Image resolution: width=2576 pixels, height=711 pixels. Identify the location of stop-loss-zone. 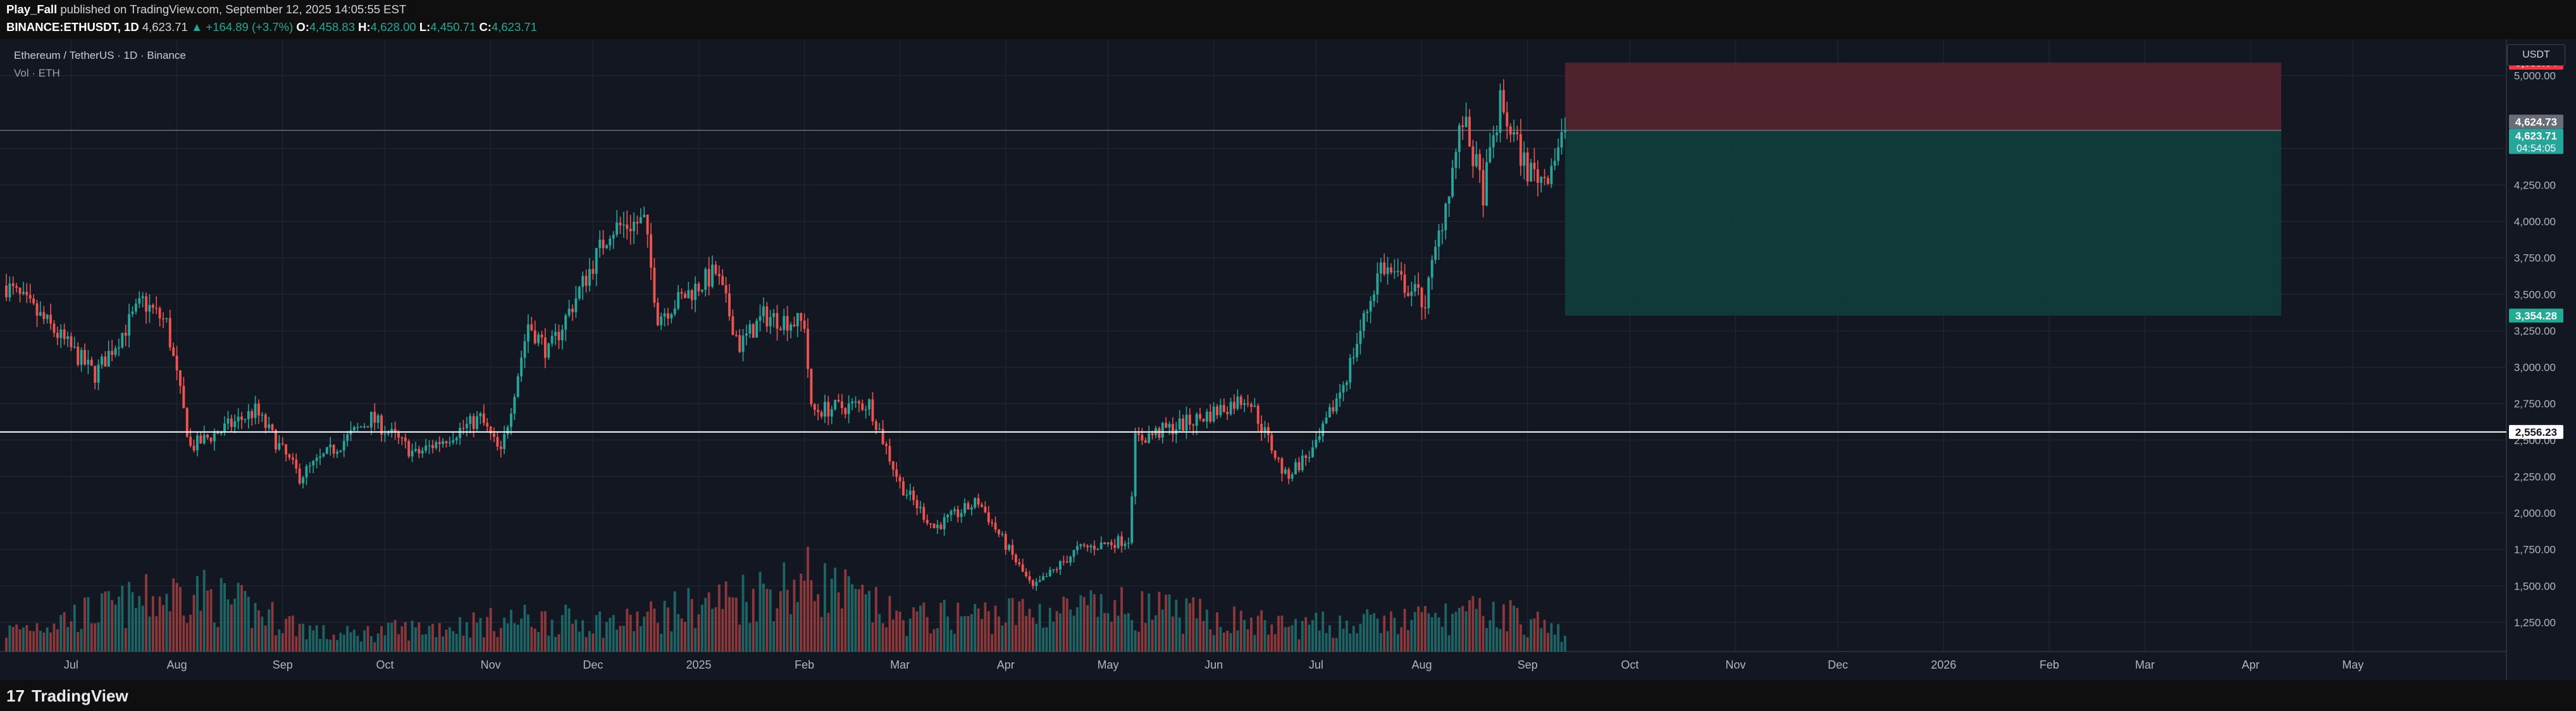
(1923, 97).